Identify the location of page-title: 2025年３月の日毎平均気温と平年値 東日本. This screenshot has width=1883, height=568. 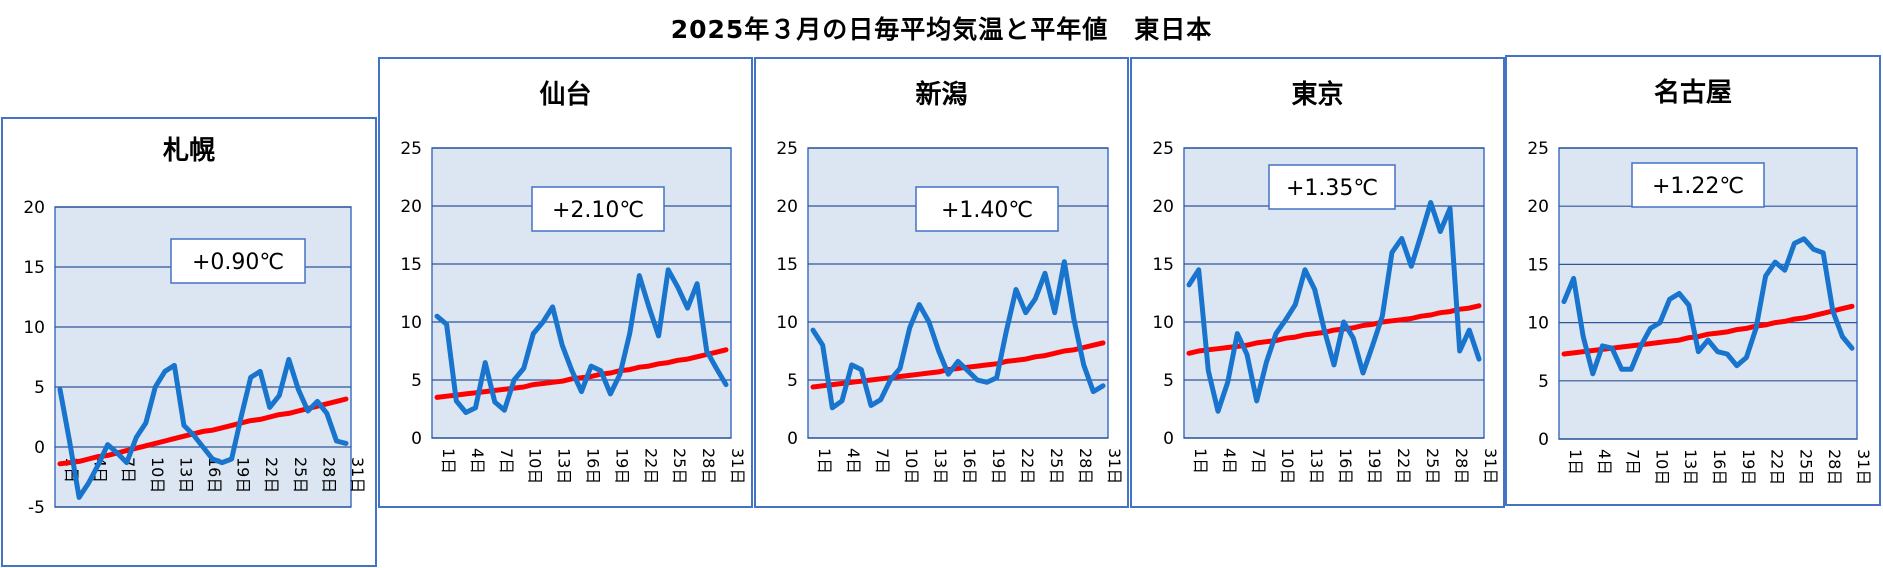
(941, 29).